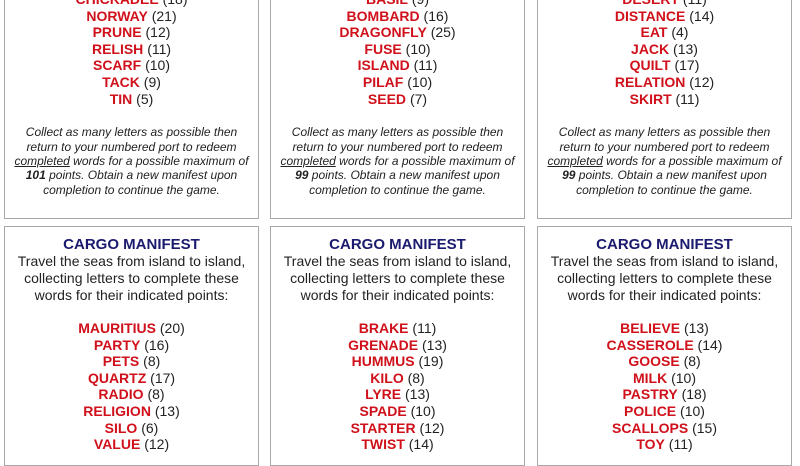 The height and width of the screenshot is (466, 800). Describe the element at coordinates (302, 175) in the screenshot. I see `max-points: 99` at that location.